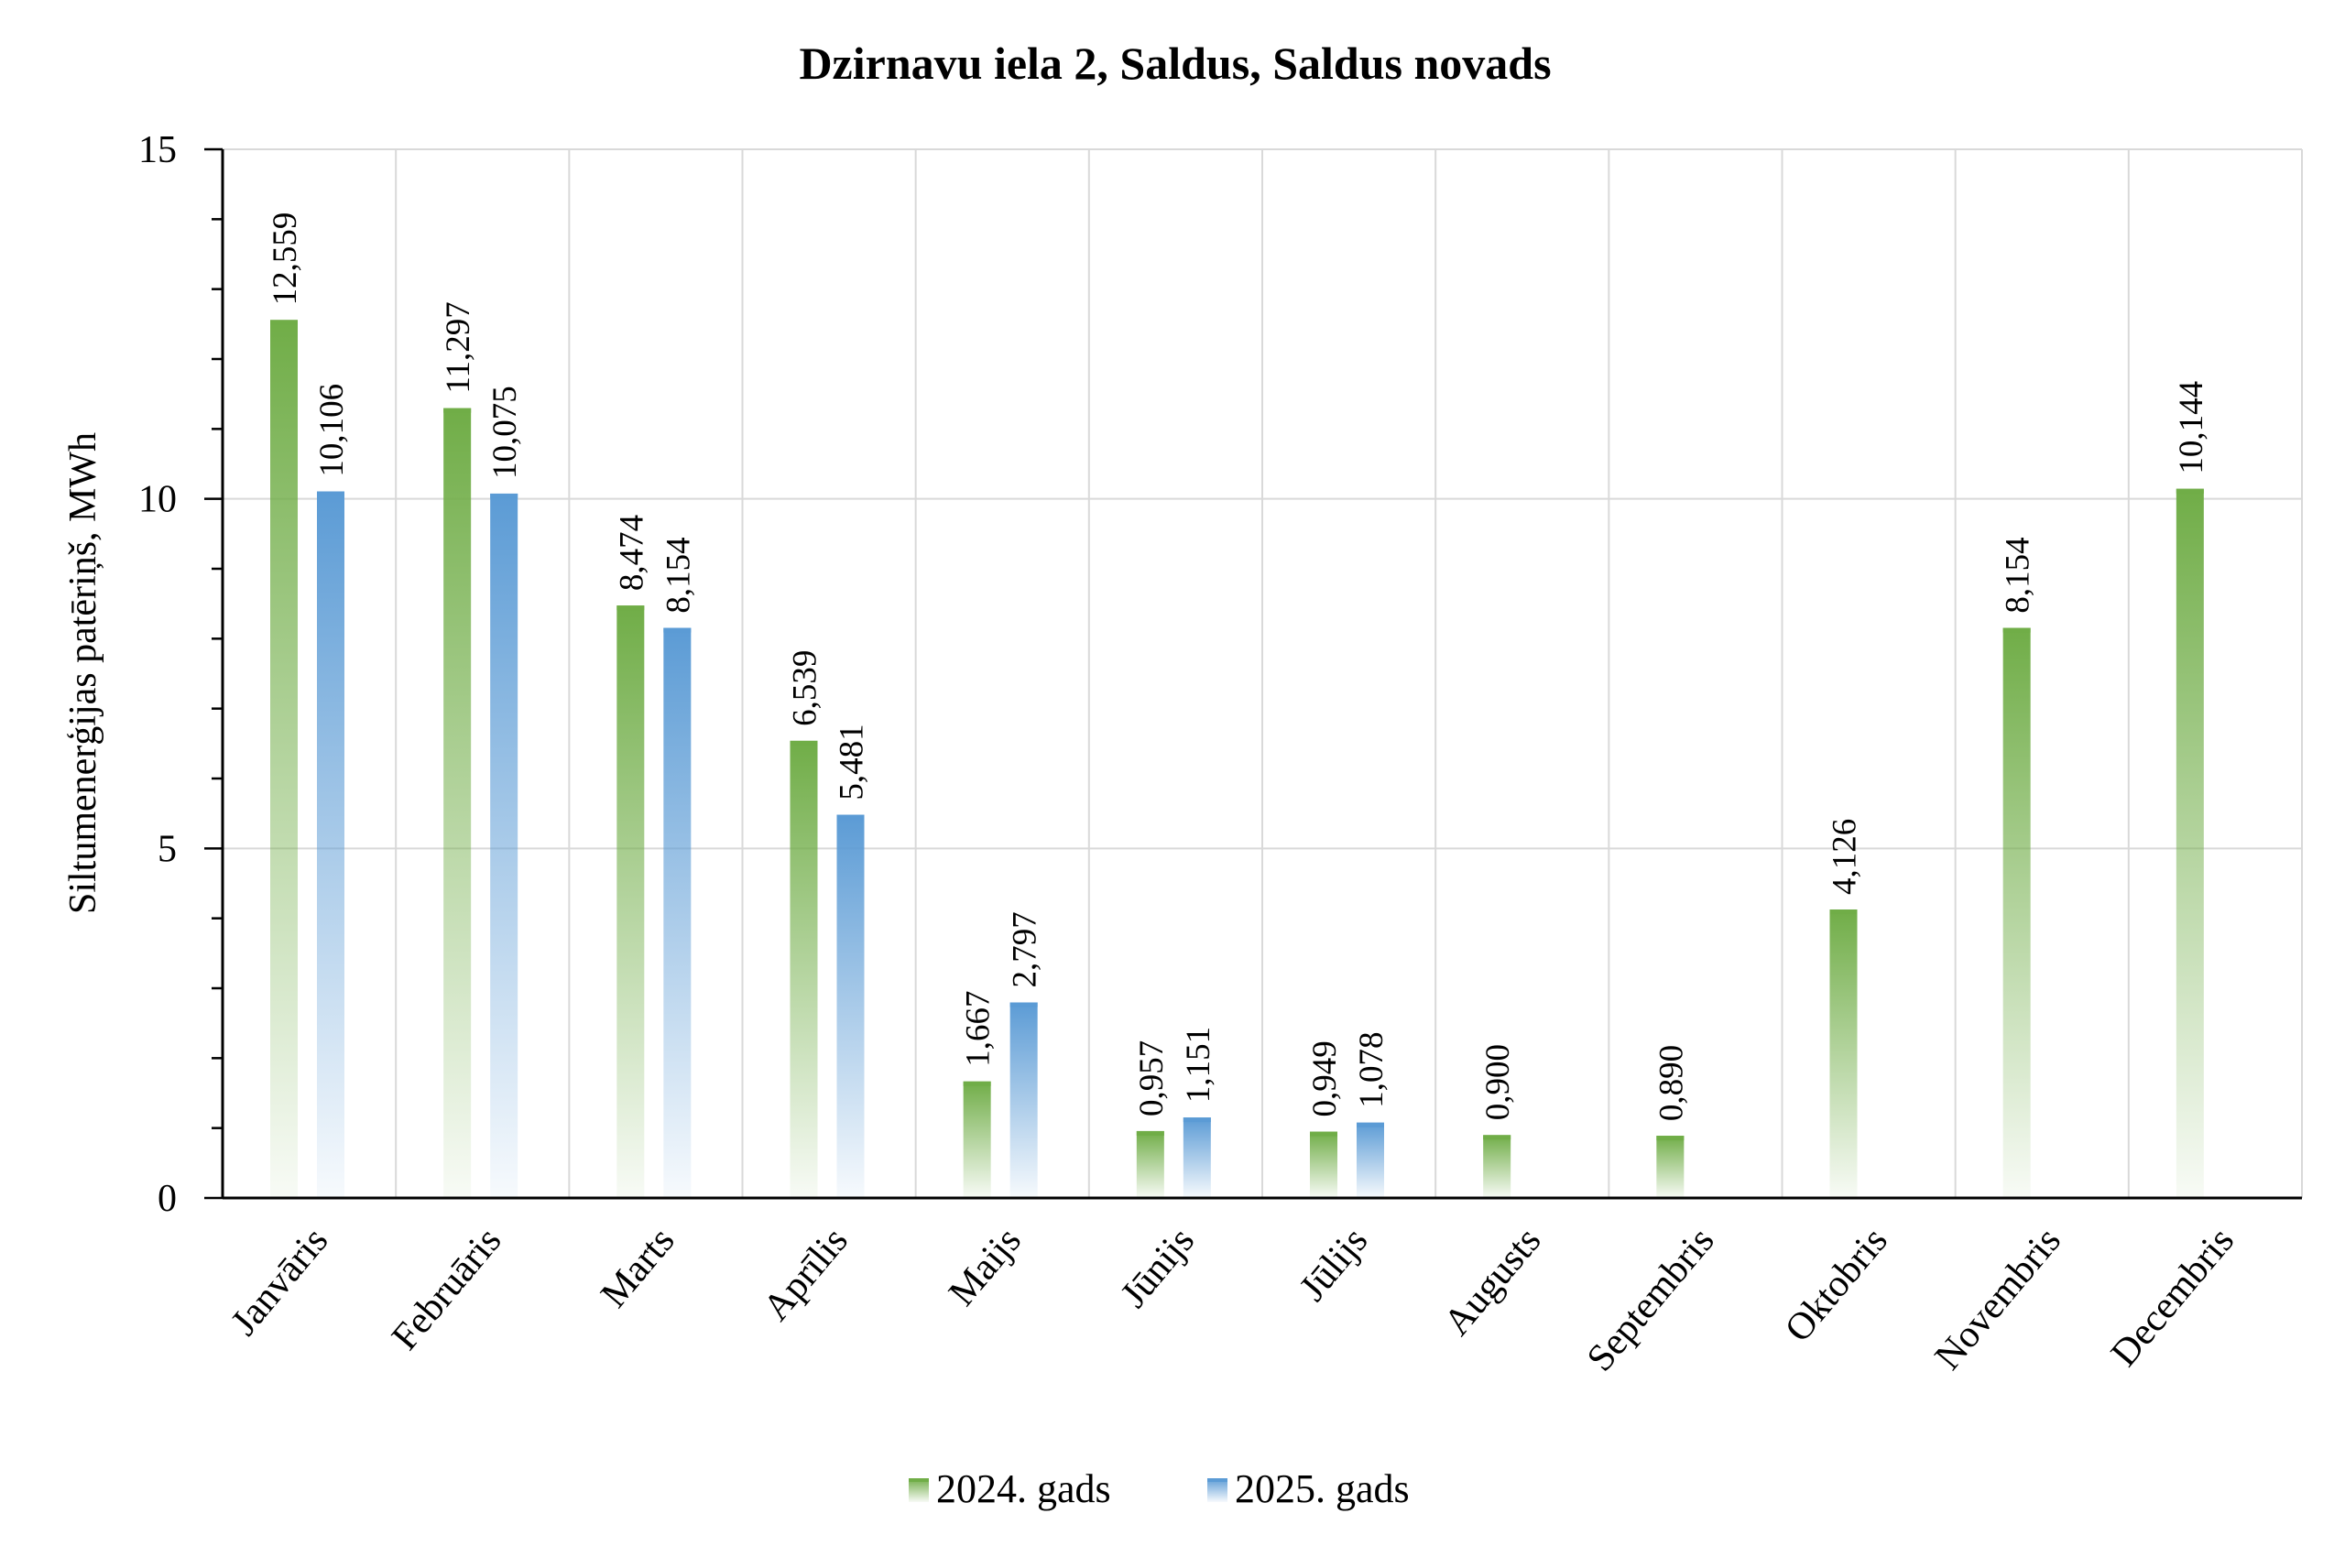  I want to click on legend: 2024. gads 2025. gads, so click(1159, 1488).